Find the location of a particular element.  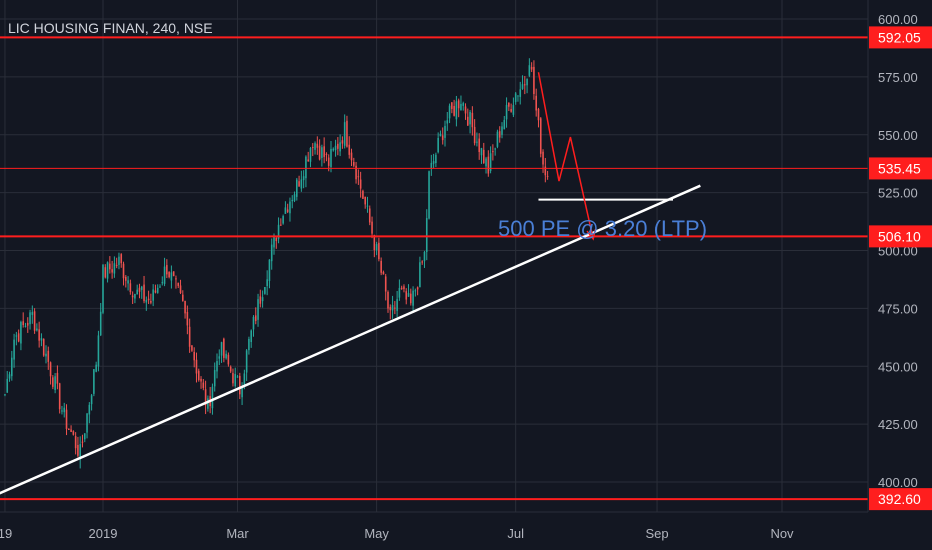

x-tick-label: Sep is located at coordinates (656, 533).